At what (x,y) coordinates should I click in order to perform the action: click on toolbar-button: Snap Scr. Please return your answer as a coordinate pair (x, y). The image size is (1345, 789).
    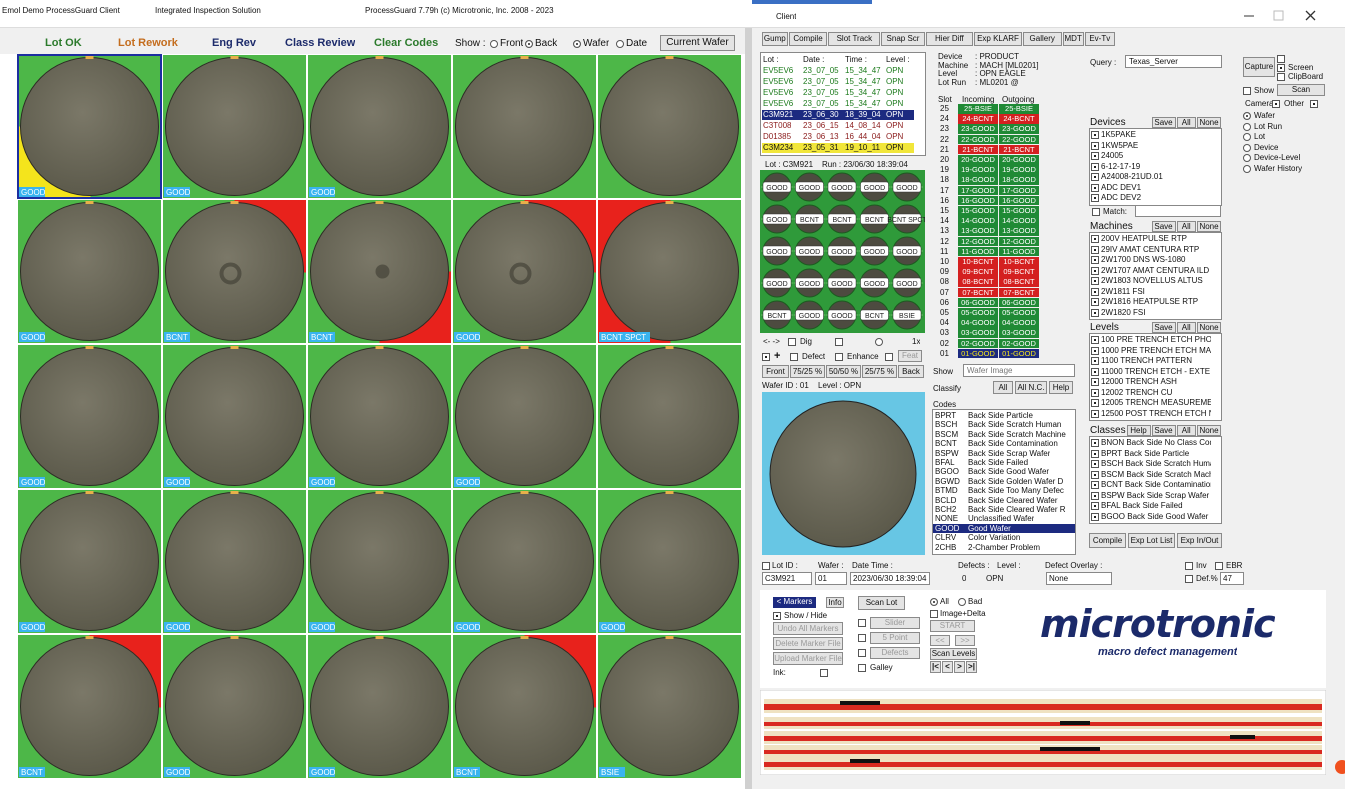
    Looking at the image, I should click on (903, 39).